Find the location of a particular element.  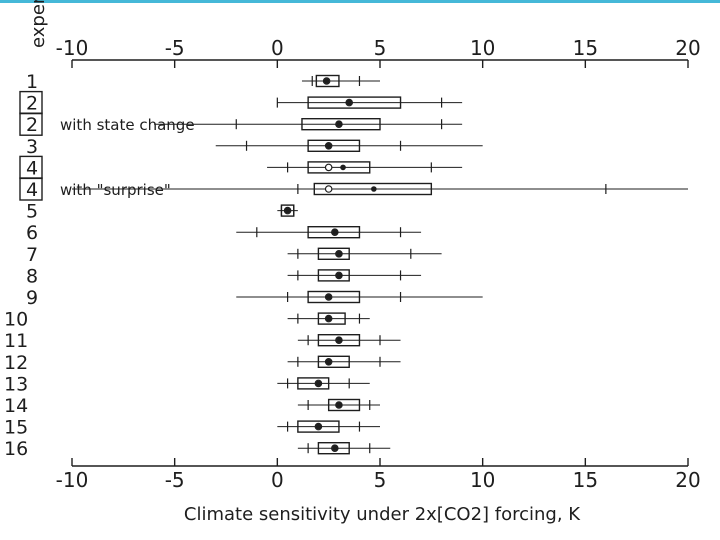

row-note-label: with state change is located at coordinates (127, 125).